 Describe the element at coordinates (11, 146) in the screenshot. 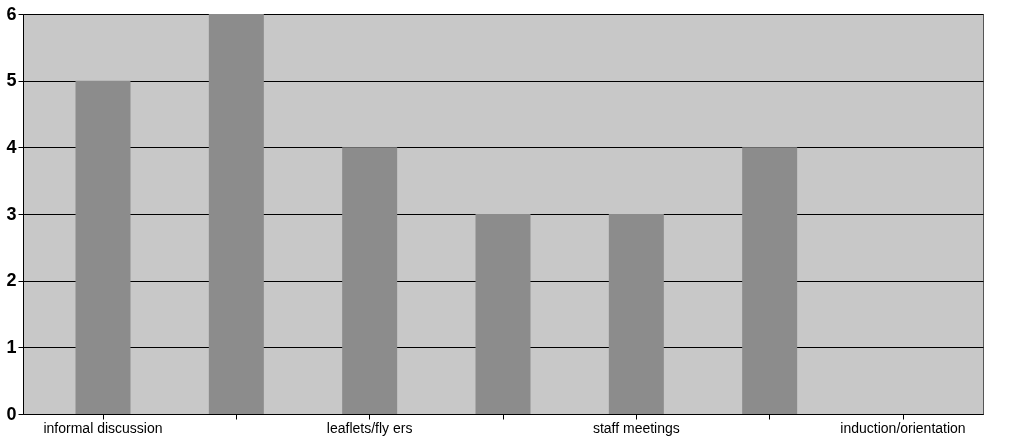

I see `y-tick-label: 4` at that location.